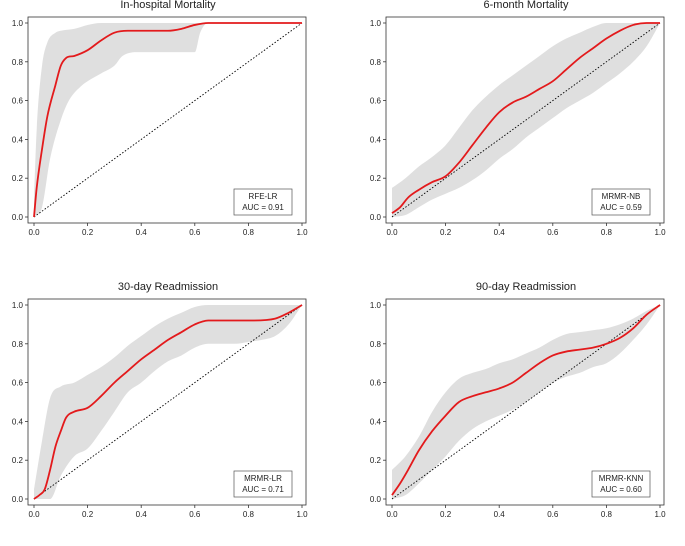 The height and width of the screenshot is (546, 685). I want to click on legend-auc: AUC = 0.60, so click(621, 489).